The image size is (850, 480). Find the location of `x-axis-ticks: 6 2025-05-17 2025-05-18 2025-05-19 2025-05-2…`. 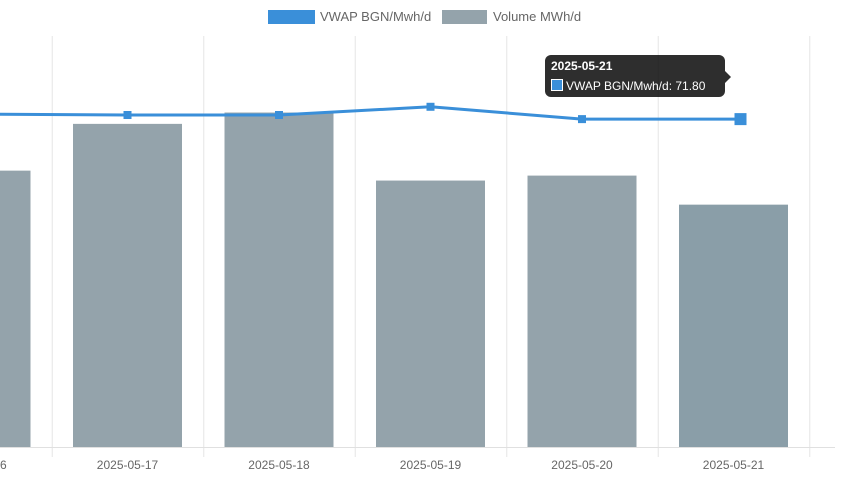

x-axis-ticks: 6 2025-05-17 2025-05-18 2025-05-19 2025-05-2… is located at coordinates (382, 465).